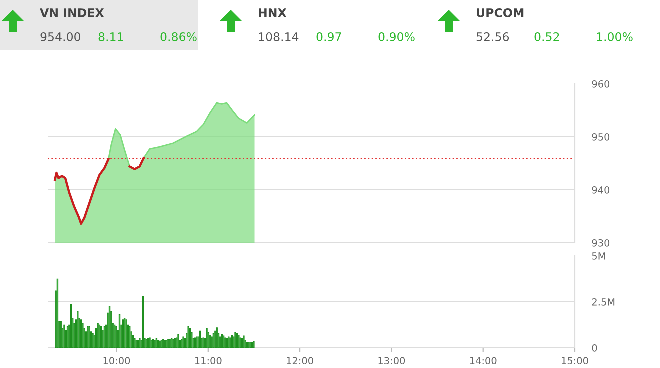 The image size is (660, 368). Describe the element at coordinates (500, 13) in the screenshot. I see `text: UPCOM` at that location.